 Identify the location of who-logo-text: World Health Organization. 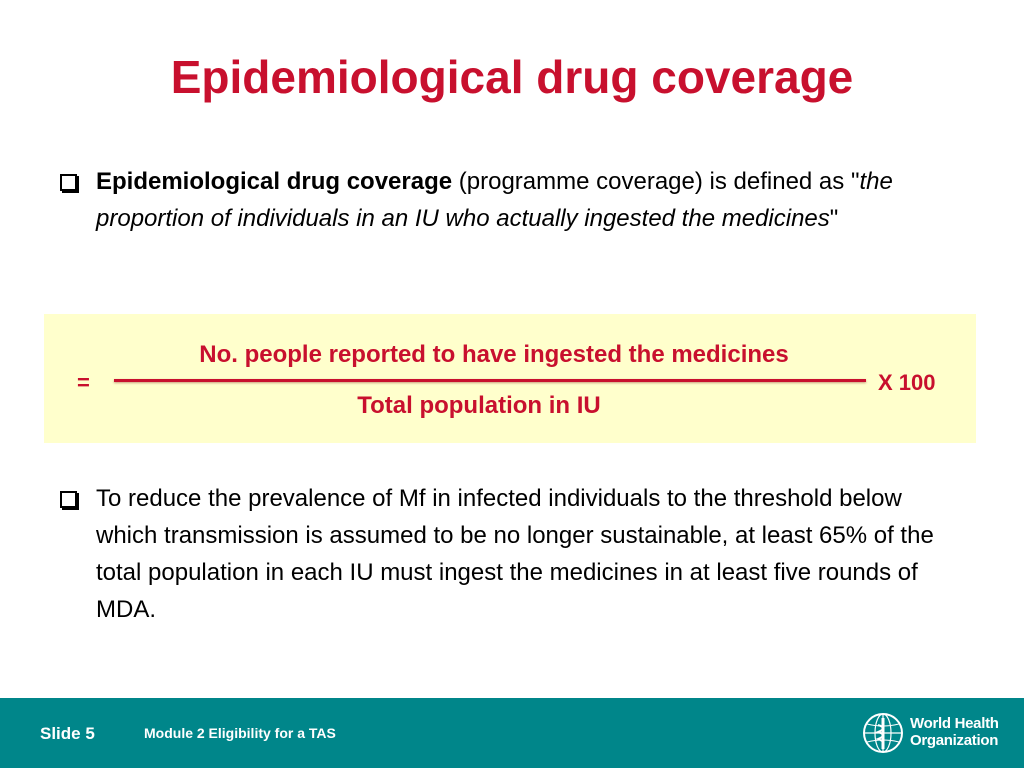
(954, 732).